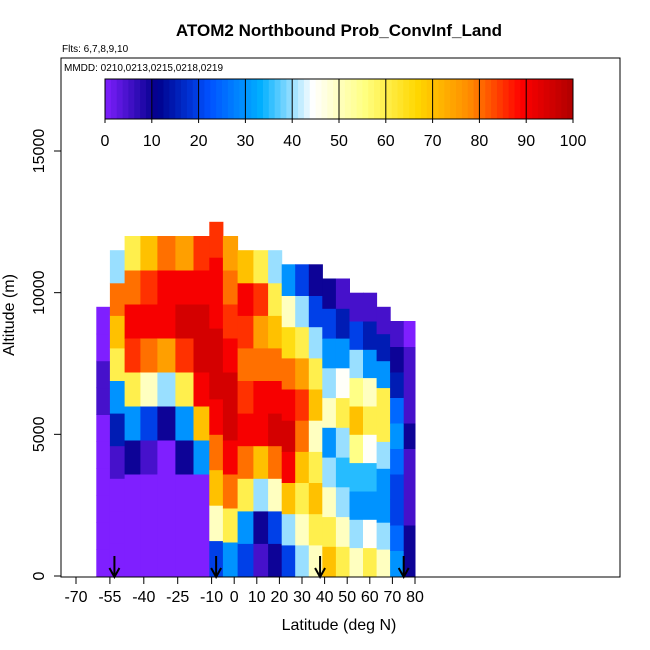 This screenshot has height=650, width=650. Describe the element at coordinates (415, 597) in the screenshot. I see `x-tick-label: 80` at that location.